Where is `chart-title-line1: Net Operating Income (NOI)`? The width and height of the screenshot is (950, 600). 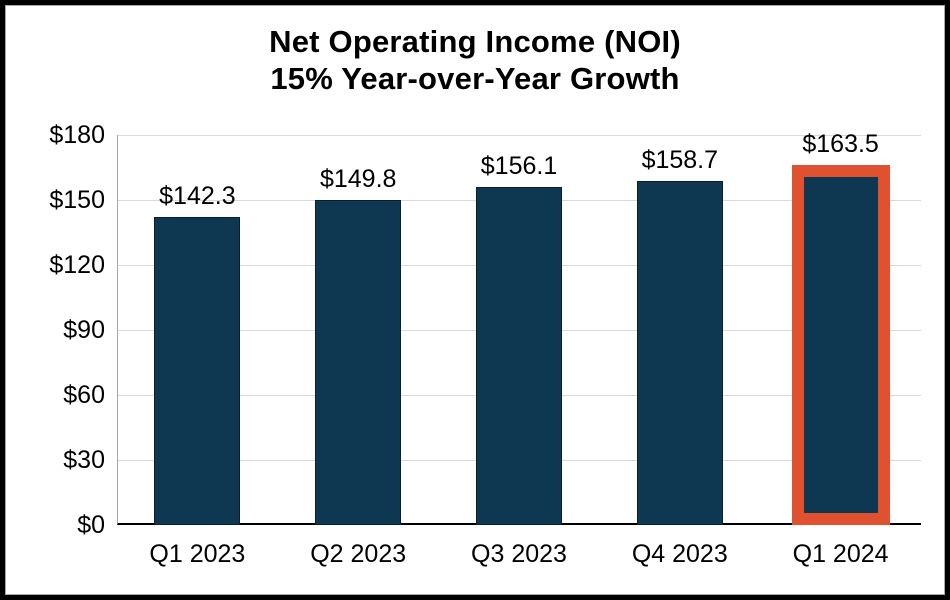 chart-title-line1: Net Operating Income (NOI) is located at coordinates (475, 41).